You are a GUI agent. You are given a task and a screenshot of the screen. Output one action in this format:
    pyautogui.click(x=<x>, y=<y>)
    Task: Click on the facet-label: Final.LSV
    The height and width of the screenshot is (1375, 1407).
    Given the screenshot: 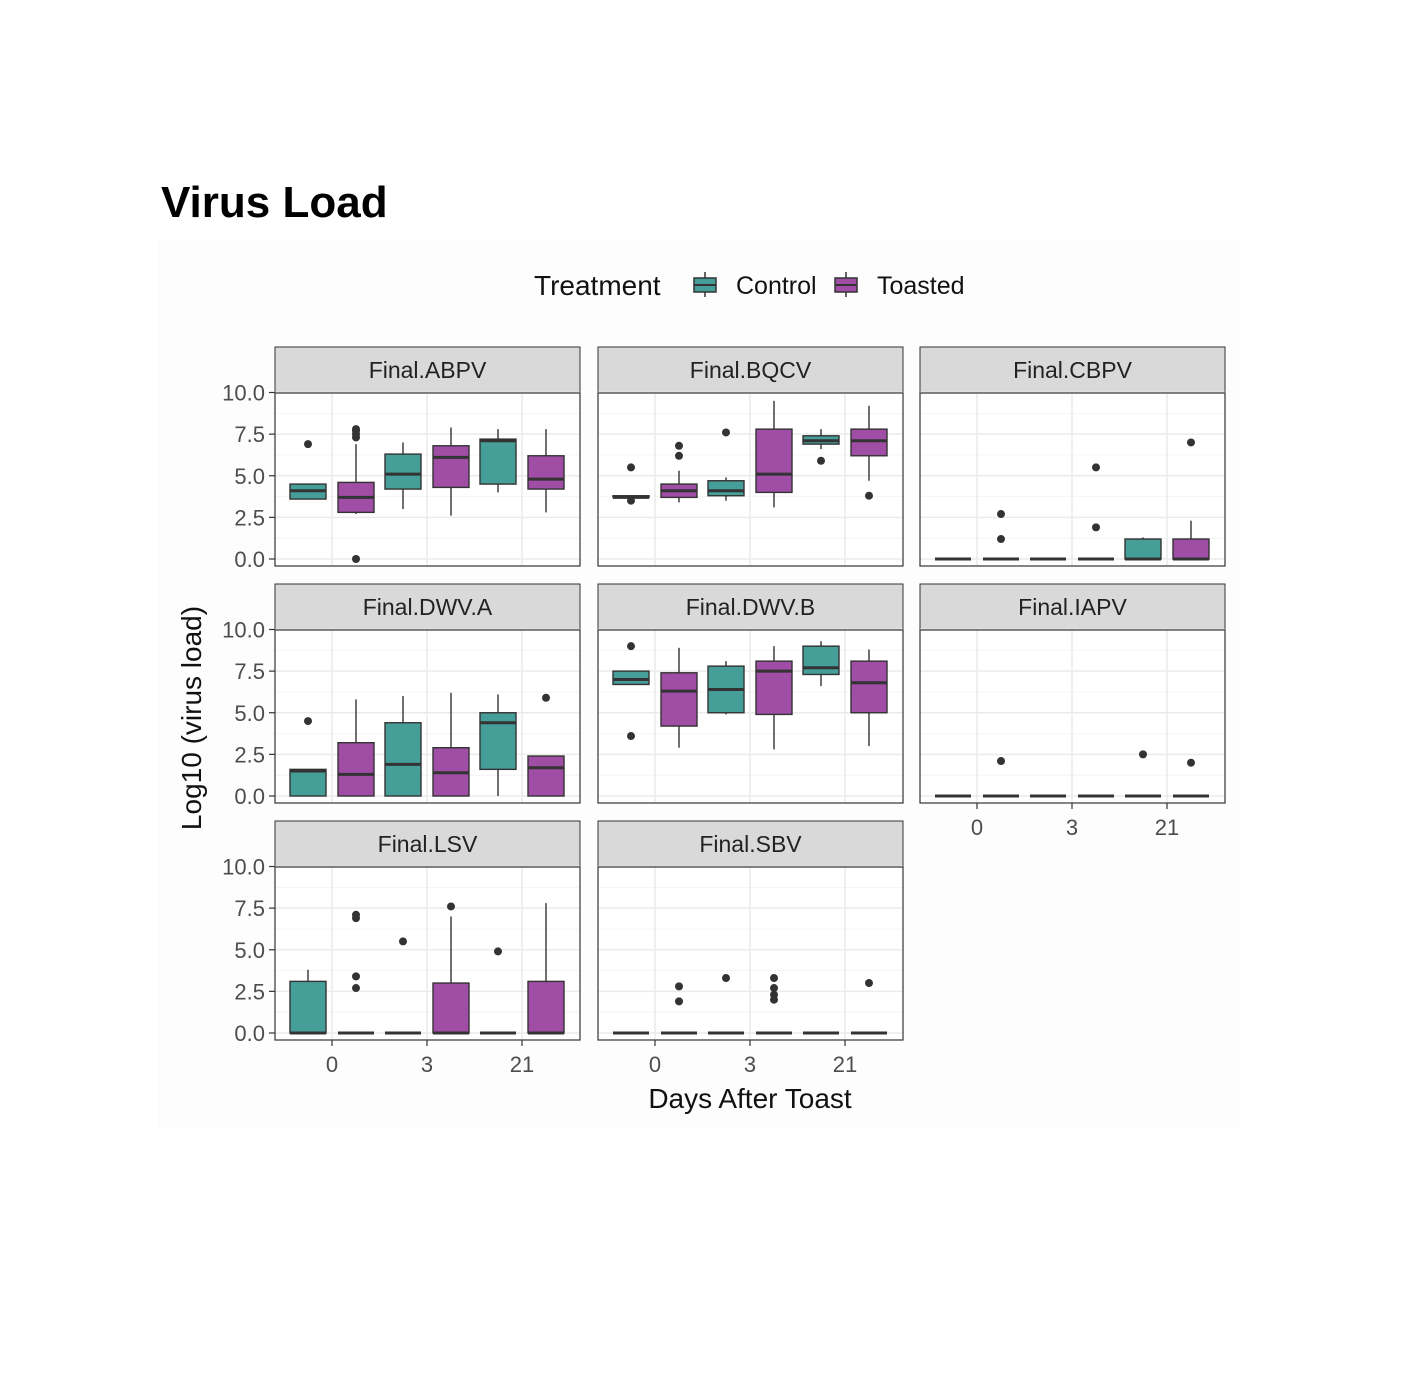 What is the action you would take?
    pyautogui.click(x=428, y=844)
    